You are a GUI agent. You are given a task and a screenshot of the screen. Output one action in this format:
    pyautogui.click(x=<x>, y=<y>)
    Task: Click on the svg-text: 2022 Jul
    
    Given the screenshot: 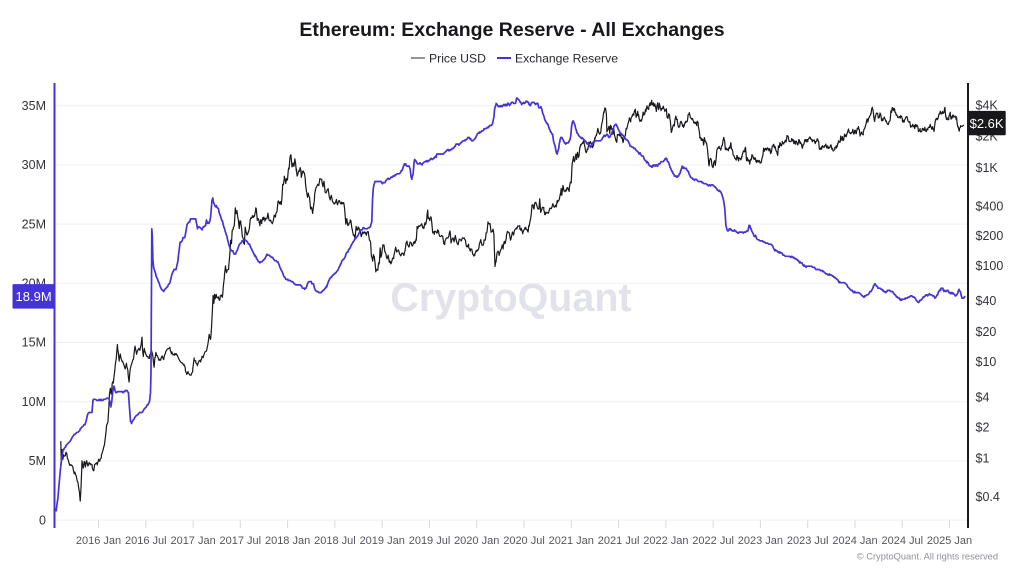 What is the action you would take?
    pyautogui.click(x=713, y=541)
    